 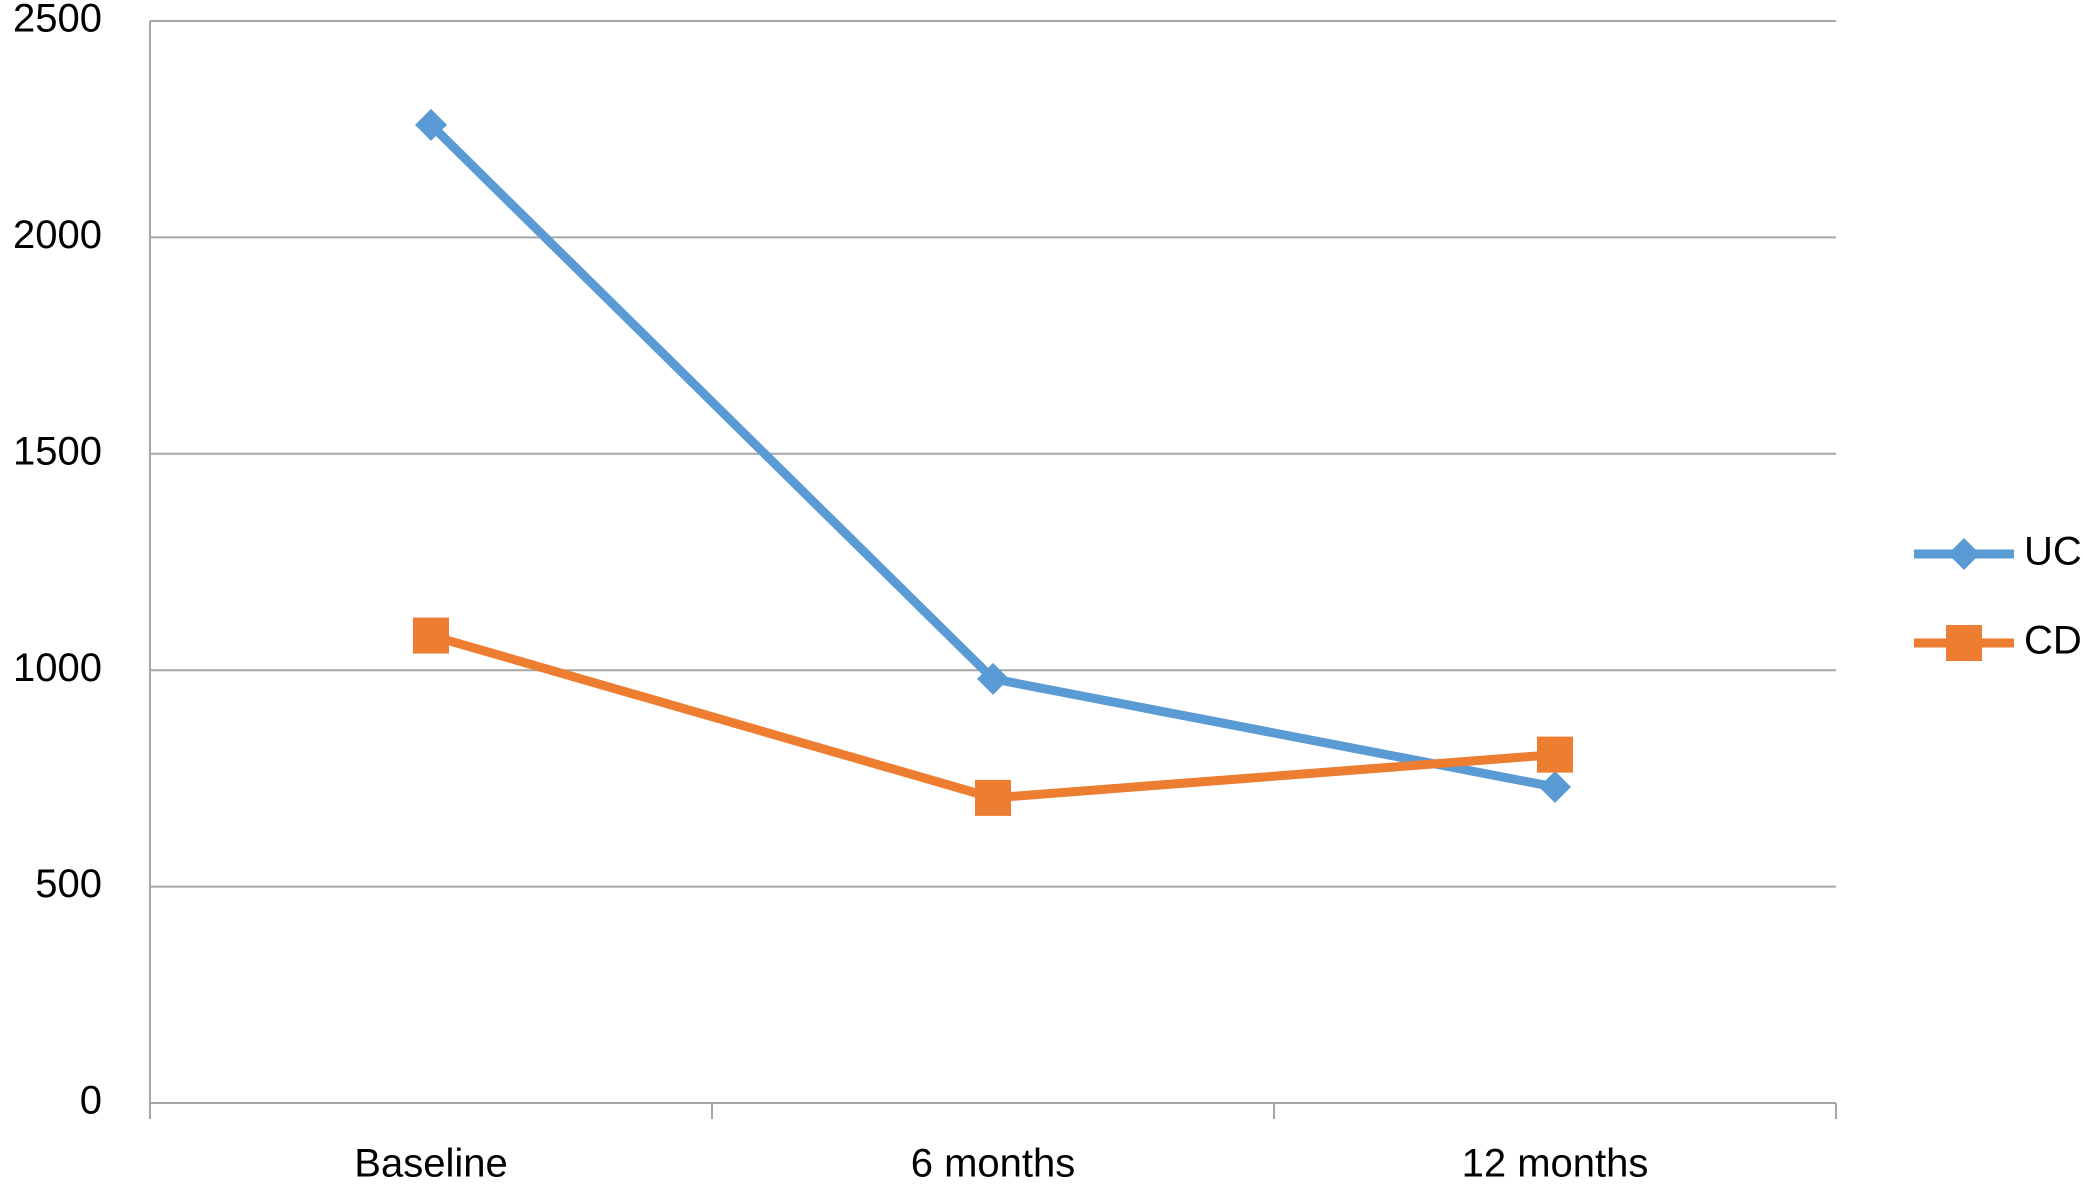 What do you see at coordinates (430, 1164) in the screenshot?
I see `x-tick-label: Baseline` at bounding box center [430, 1164].